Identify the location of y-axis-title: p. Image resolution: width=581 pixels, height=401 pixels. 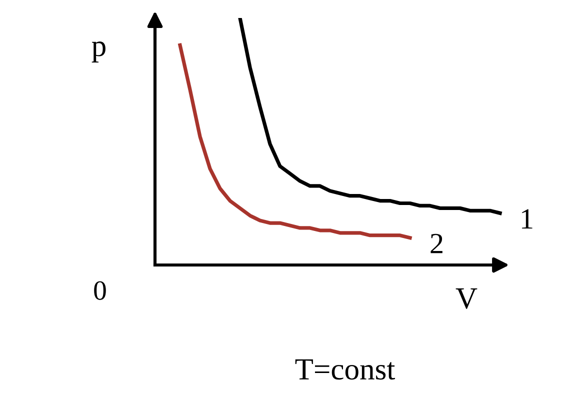
(99, 52).